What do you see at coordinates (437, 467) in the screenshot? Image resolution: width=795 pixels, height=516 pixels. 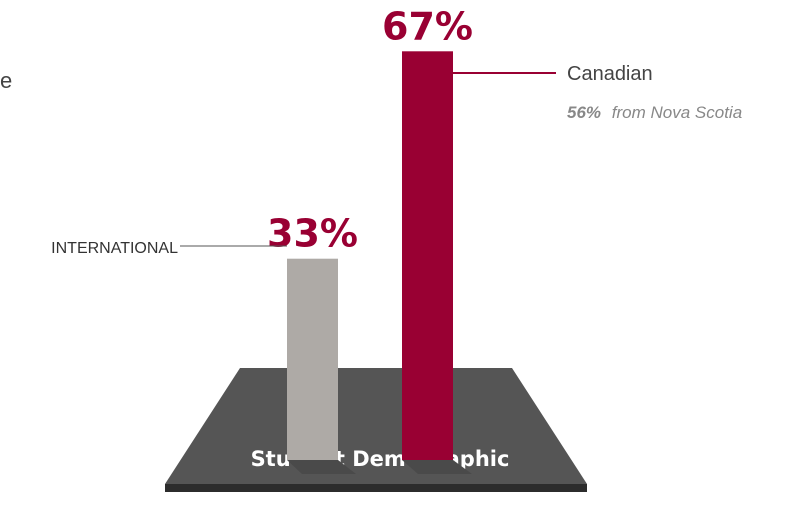 I see `bar-shadow-canadian` at bounding box center [437, 467].